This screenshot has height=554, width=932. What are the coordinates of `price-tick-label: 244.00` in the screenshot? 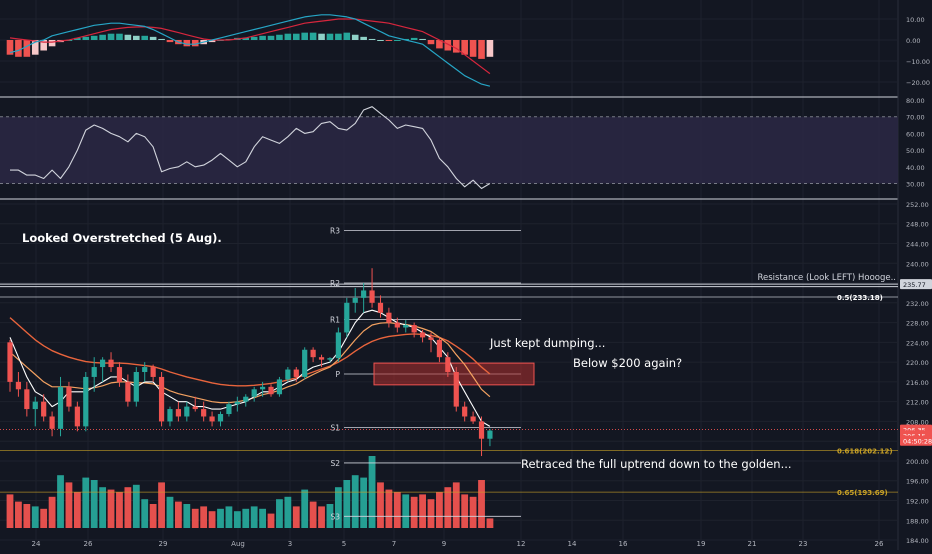 It's located at (917, 244).